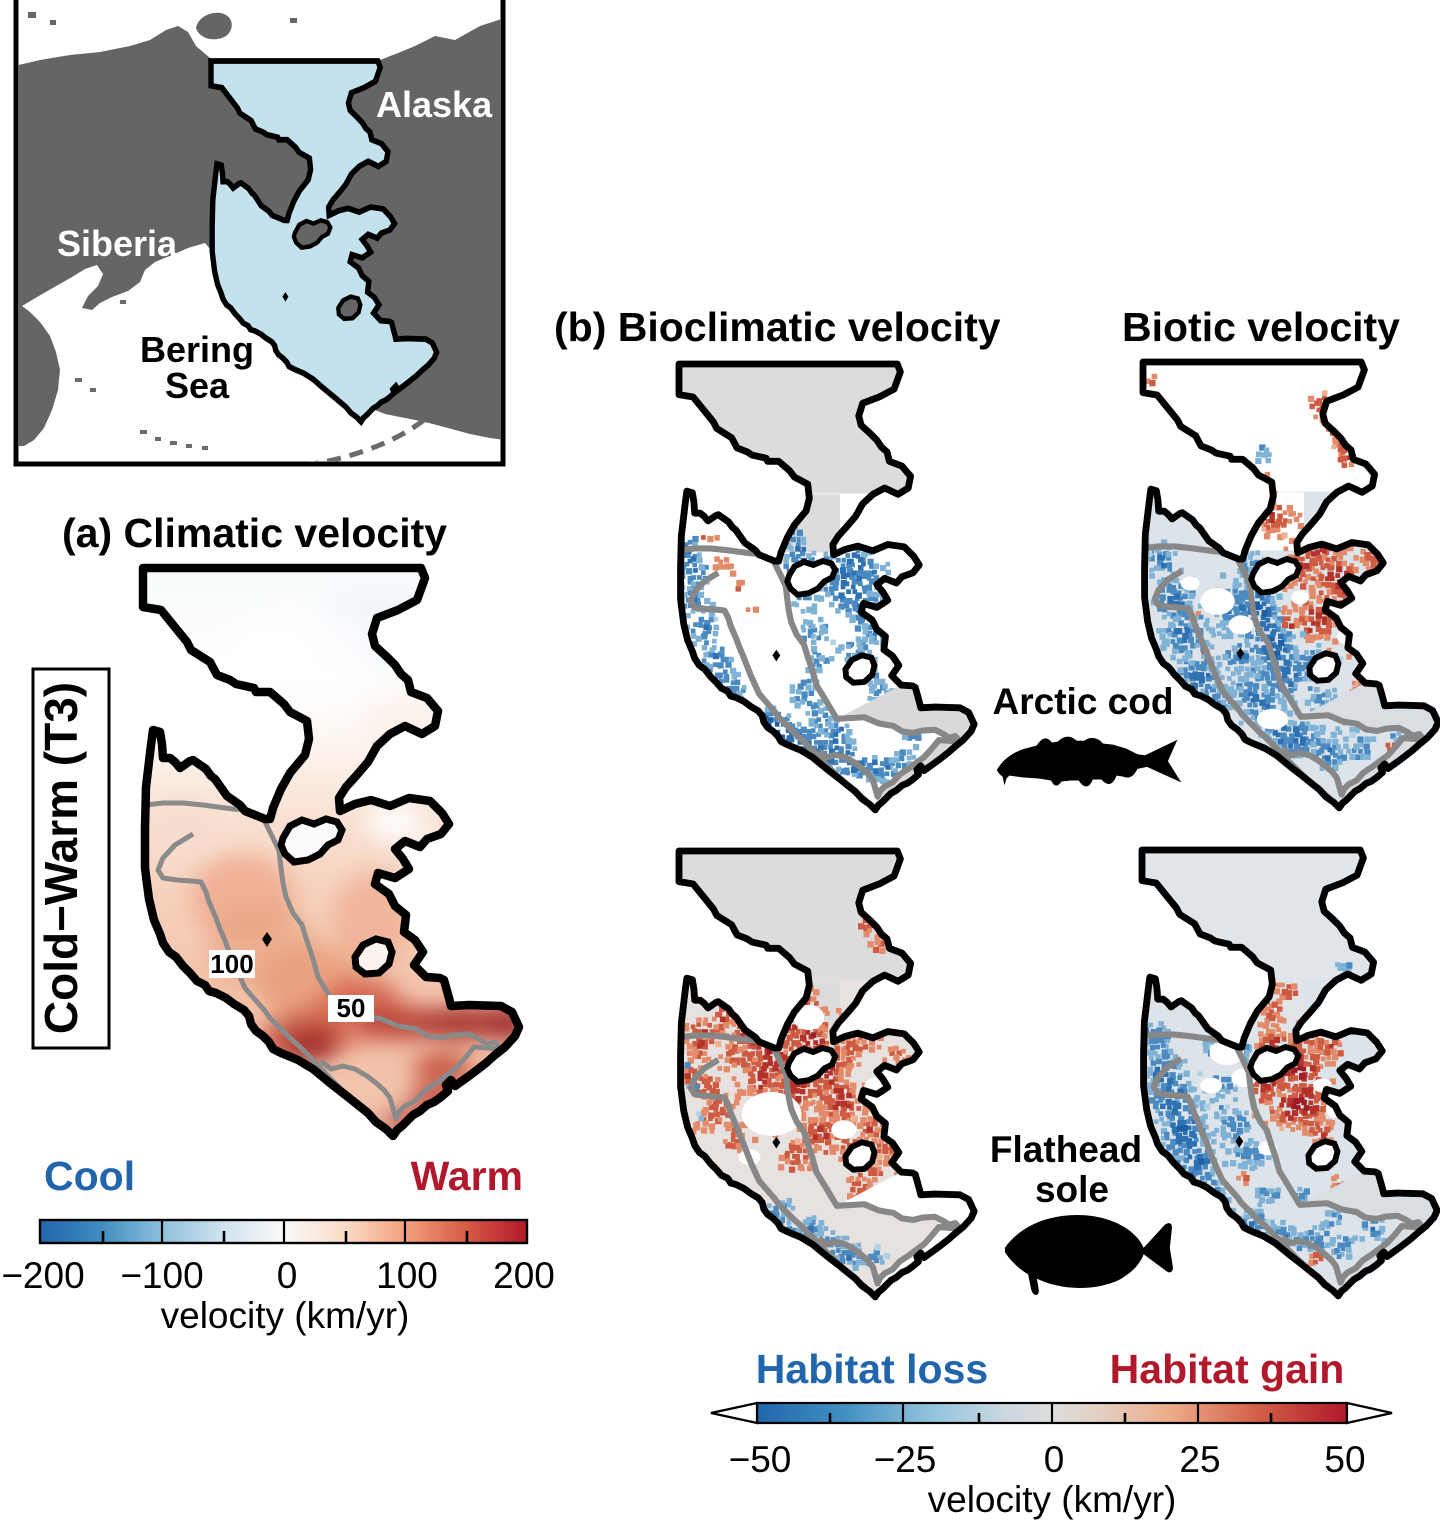 This screenshot has height=1531, width=1440. I want to click on svg-text: Warm, so click(467, 1176).